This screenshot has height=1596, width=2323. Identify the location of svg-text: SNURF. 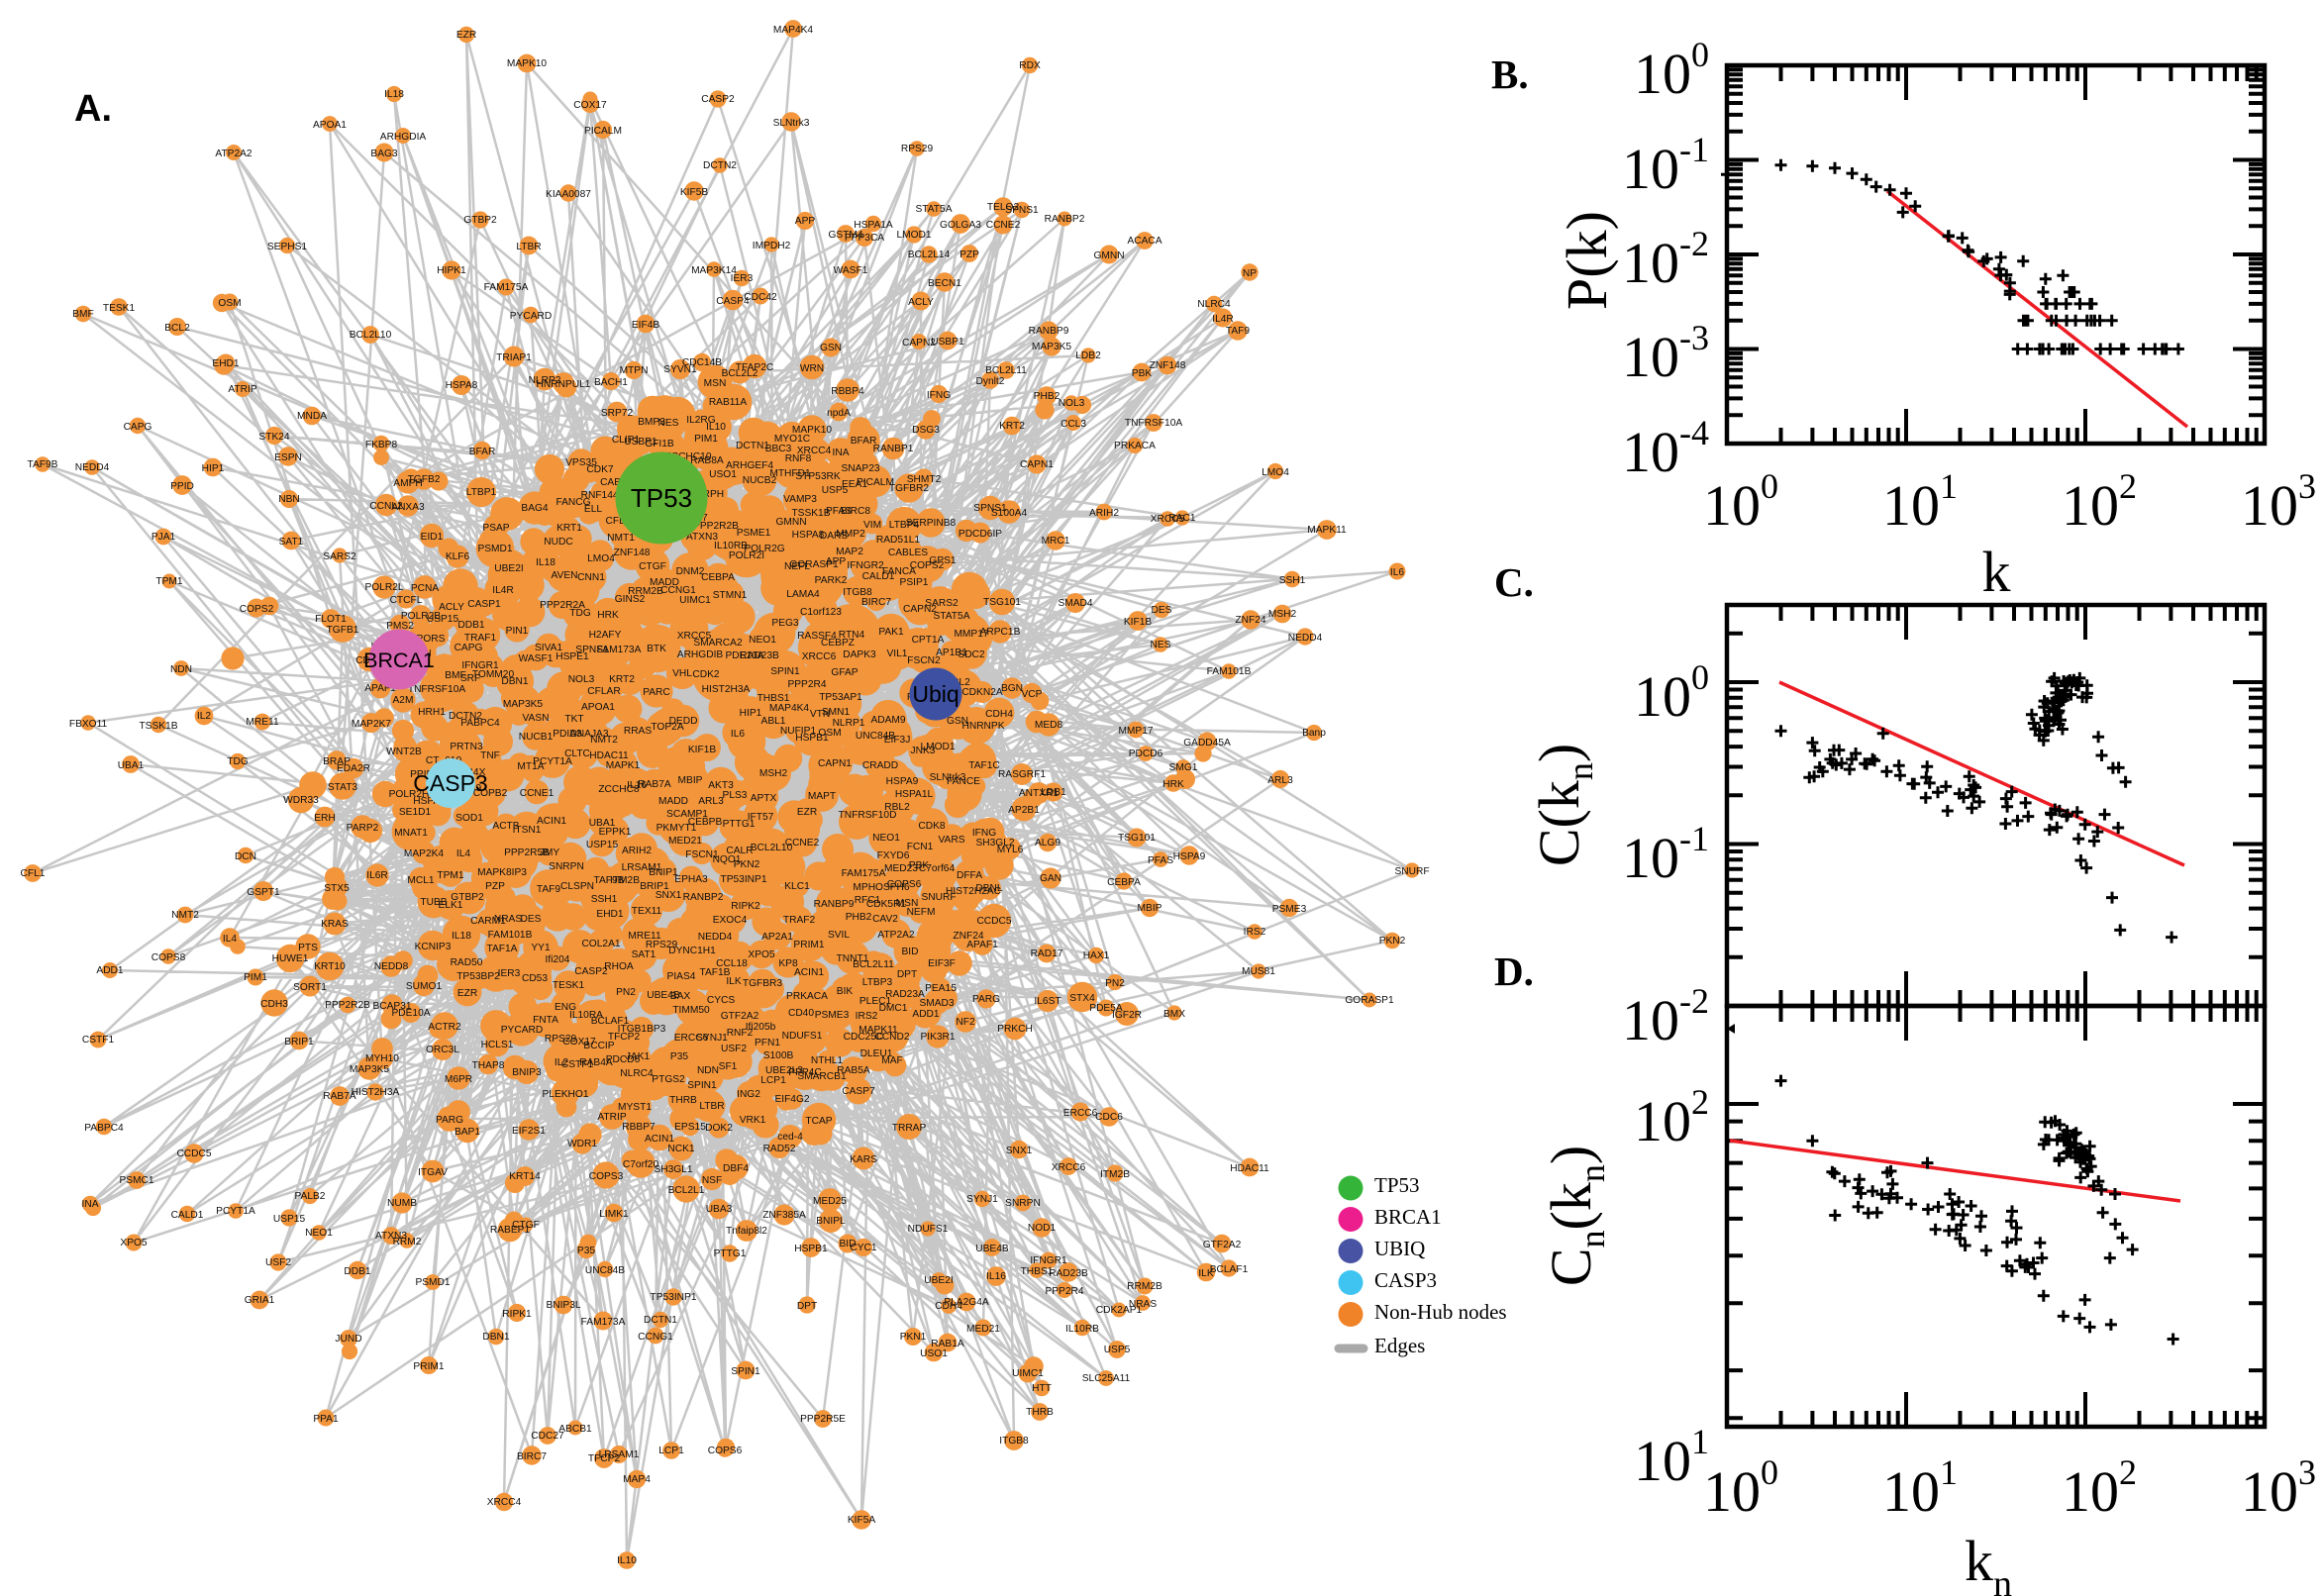
(938, 897).